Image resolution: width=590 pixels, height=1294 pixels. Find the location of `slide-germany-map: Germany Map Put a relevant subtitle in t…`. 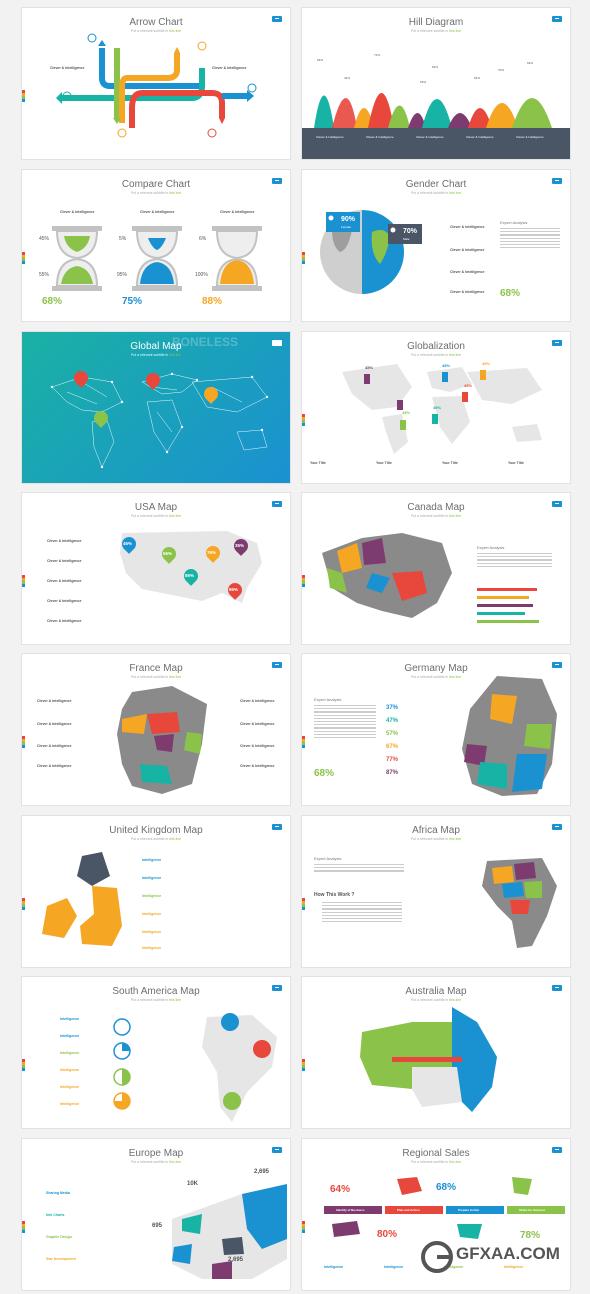

slide-germany-map: Germany Map Put a relevant subtitle in t… is located at coordinates (436, 729).